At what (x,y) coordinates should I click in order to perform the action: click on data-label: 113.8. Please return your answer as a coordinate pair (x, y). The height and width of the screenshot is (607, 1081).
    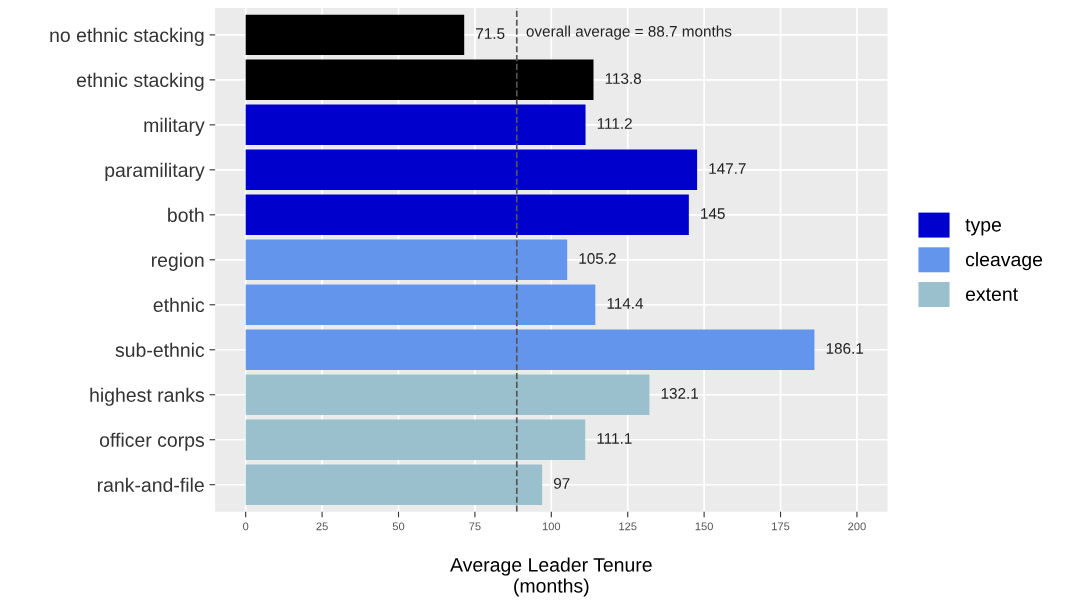
    Looking at the image, I should click on (623, 78).